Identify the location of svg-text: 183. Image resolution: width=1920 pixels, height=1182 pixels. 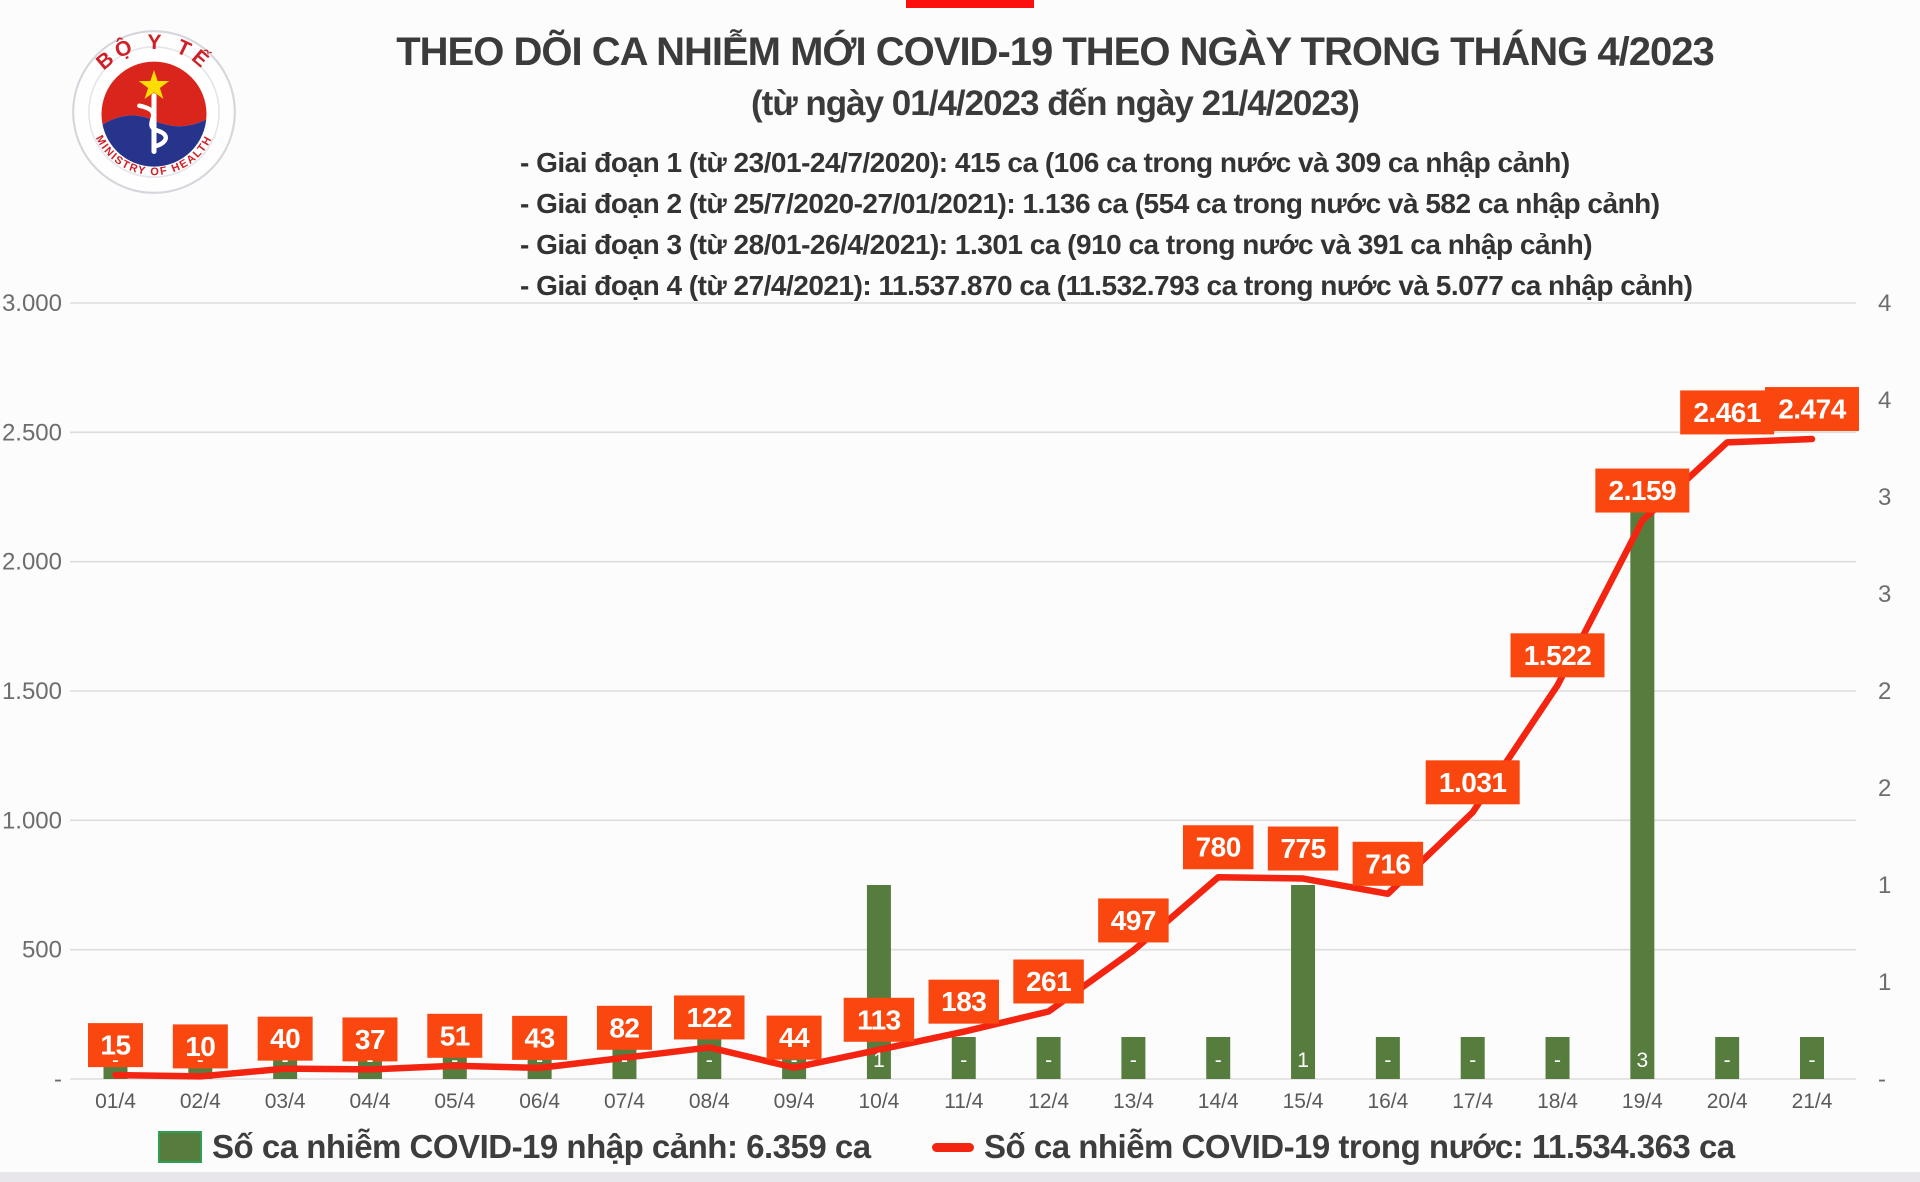
(963, 1001).